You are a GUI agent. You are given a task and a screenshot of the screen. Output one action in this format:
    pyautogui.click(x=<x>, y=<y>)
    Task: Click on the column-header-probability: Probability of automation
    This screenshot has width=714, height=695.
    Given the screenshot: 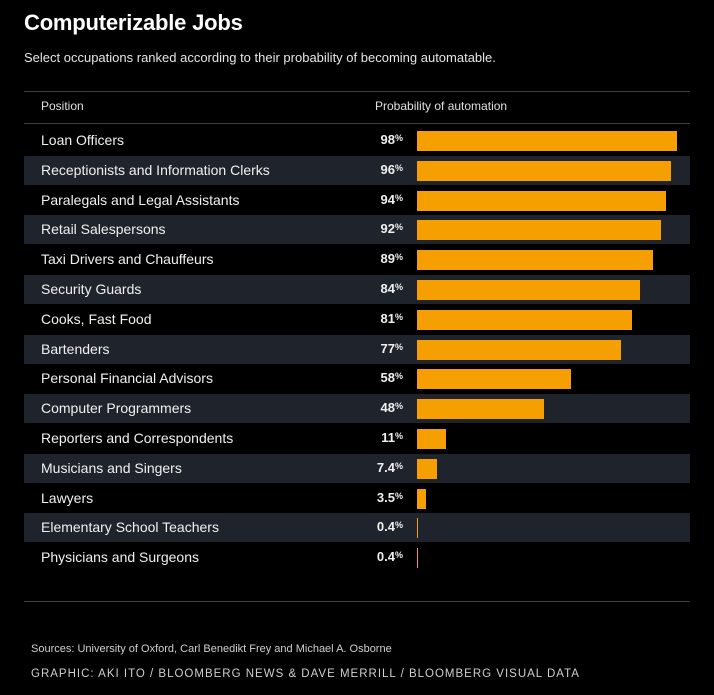 What is the action you would take?
    pyautogui.click(x=441, y=106)
    